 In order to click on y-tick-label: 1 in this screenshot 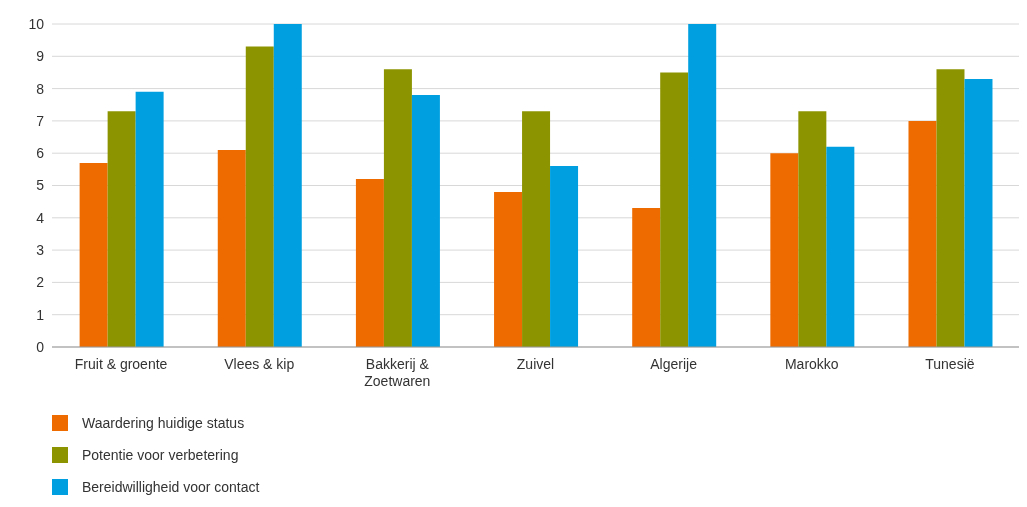, I will do `click(40, 314)`.